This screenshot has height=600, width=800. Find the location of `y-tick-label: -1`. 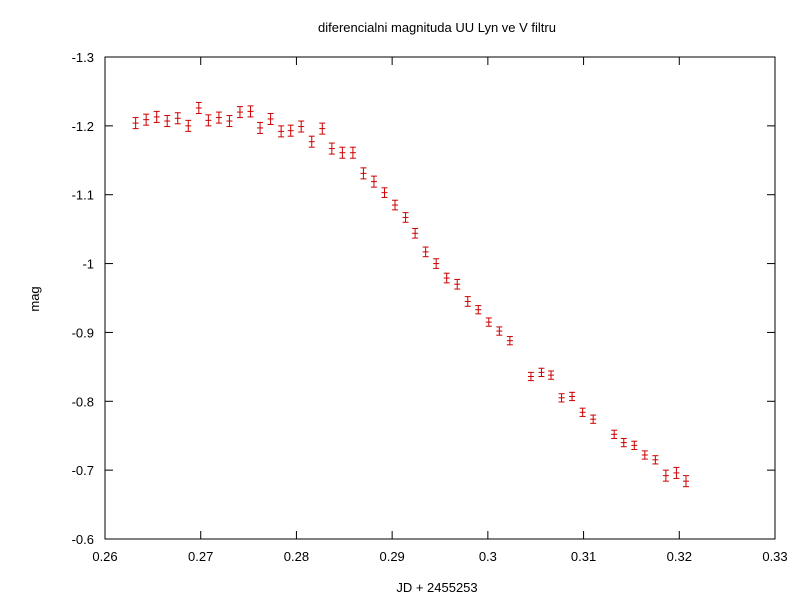

y-tick-label: -1 is located at coordinates (88, 264).